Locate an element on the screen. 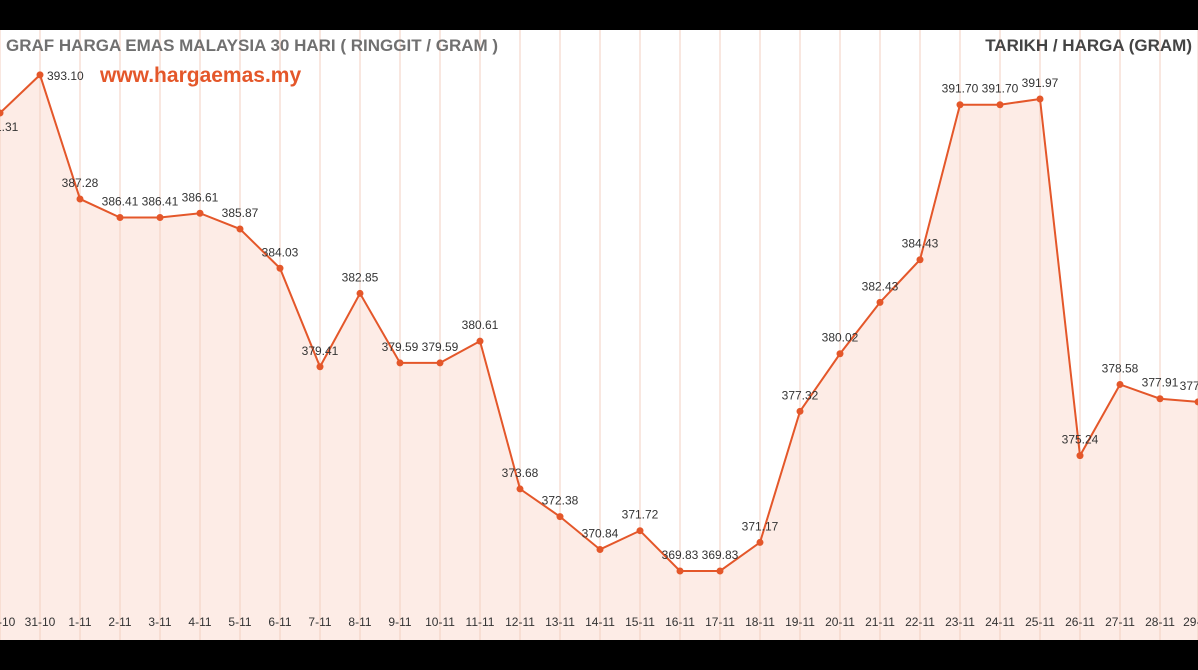  data-label: 393.10 is located at coordinates (65, 76).